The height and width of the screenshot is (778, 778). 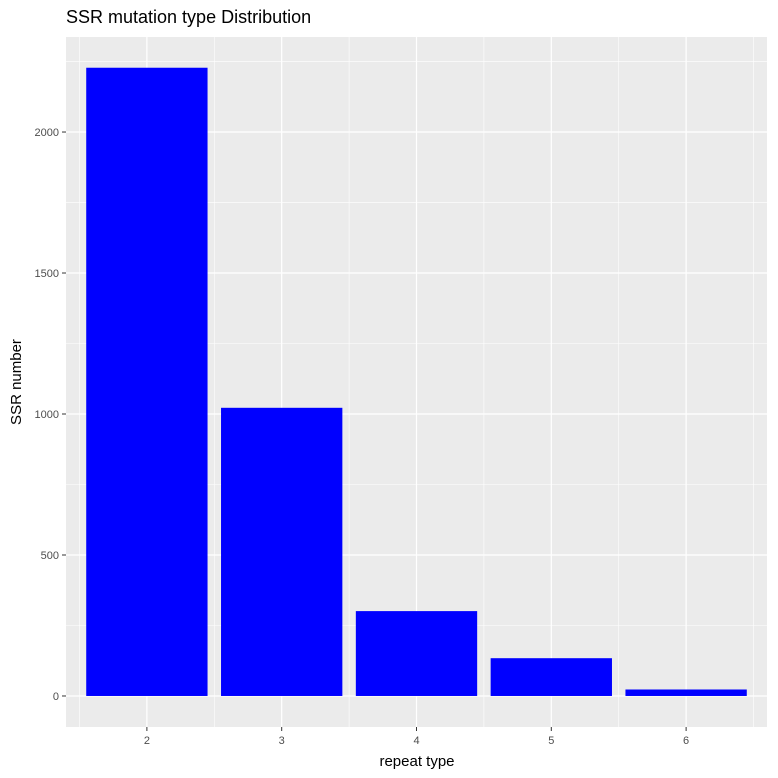 What do you see at coordinates (16, 382) in the screenshot?
I see `y-axis-title: SSR number` at bounding box center [16, 382].